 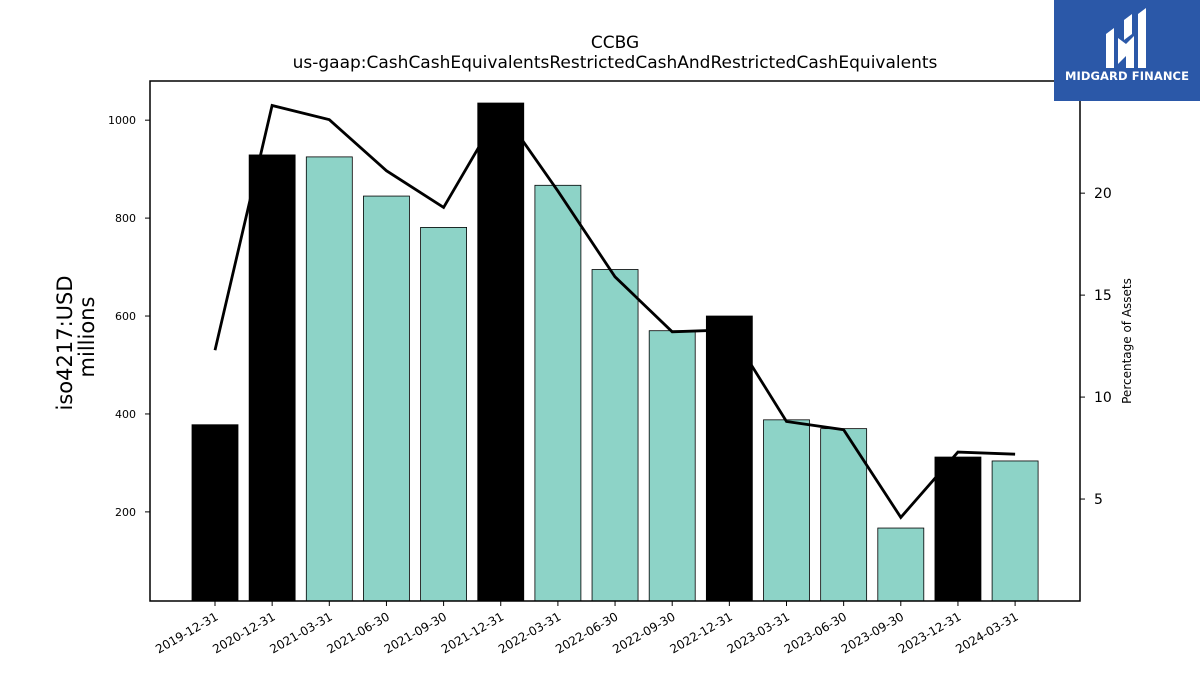 I want to click on y-left-tick-label: 600, so click(x=125, y=316).